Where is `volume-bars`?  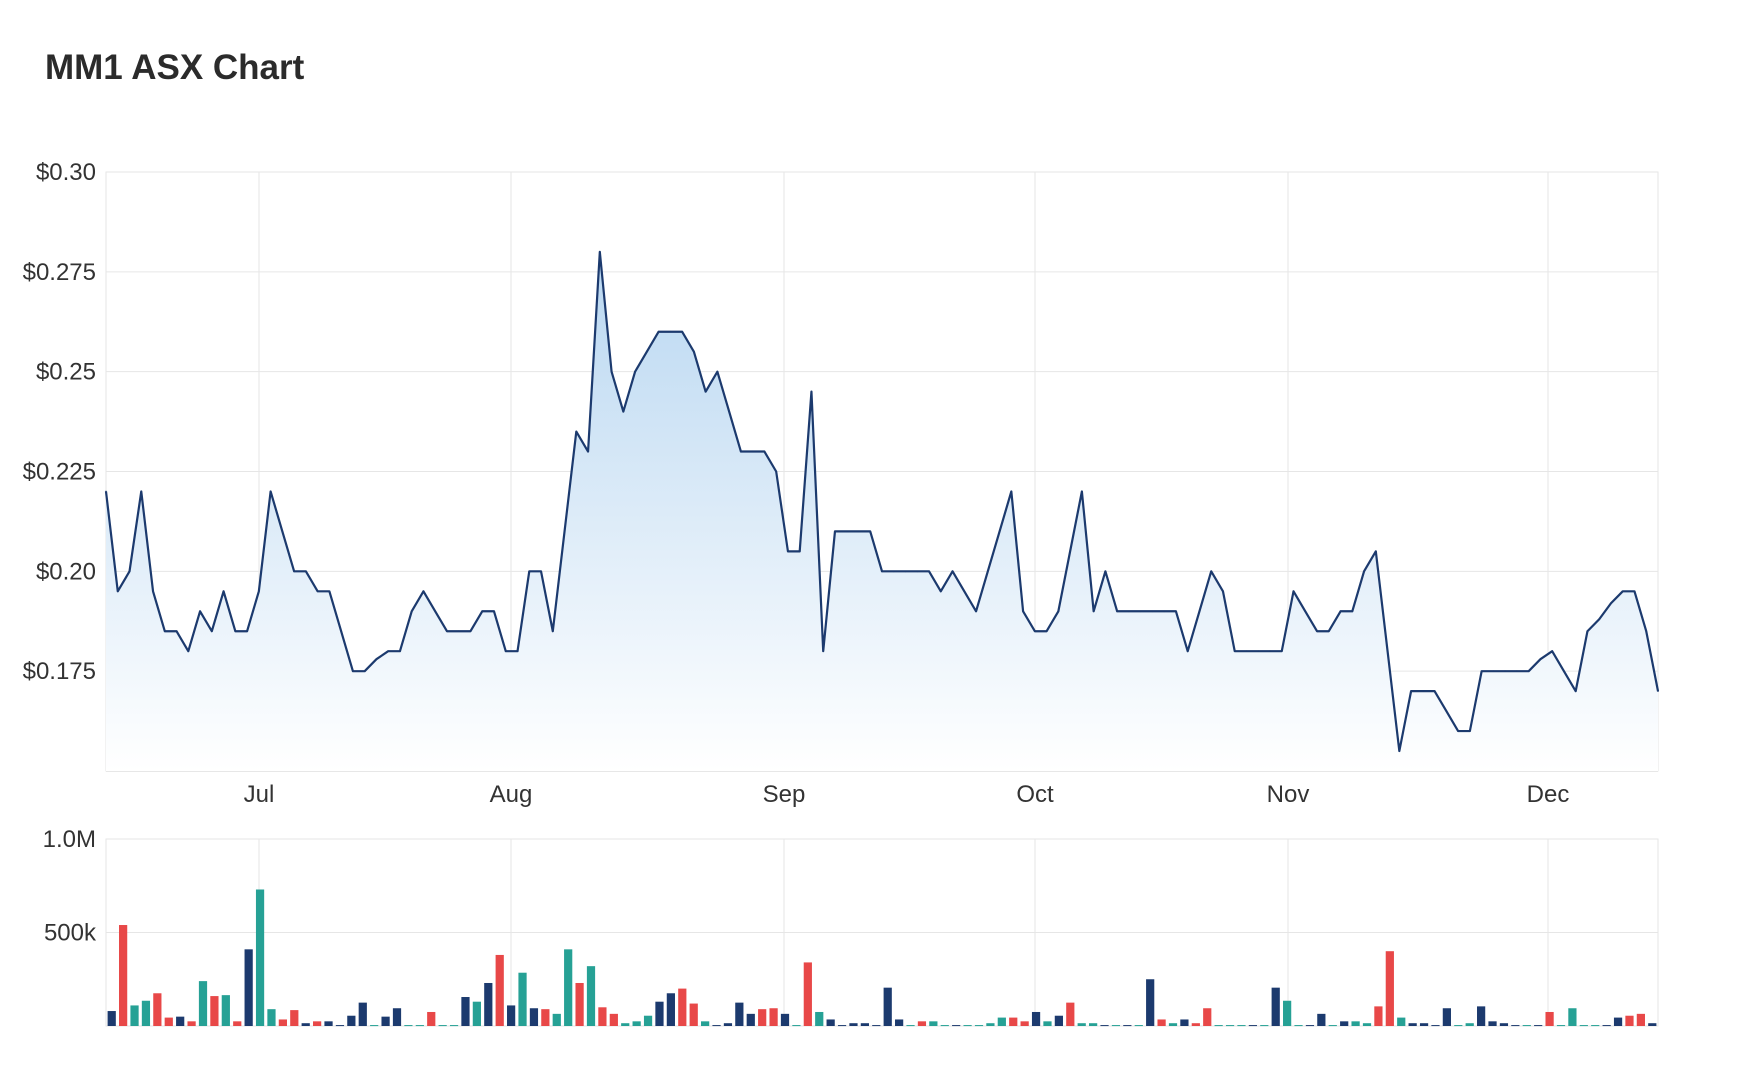
volume-bars is located at coordinates (882, 958).